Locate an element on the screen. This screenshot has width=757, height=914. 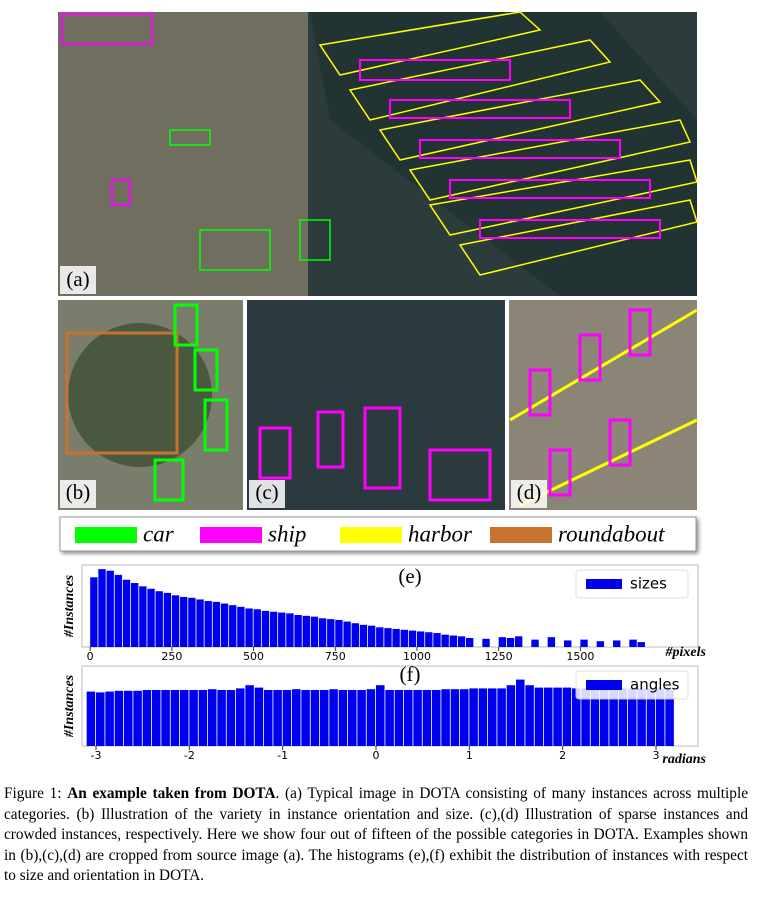
figure-label: Figure 1: is located at coordinates (33, 793).